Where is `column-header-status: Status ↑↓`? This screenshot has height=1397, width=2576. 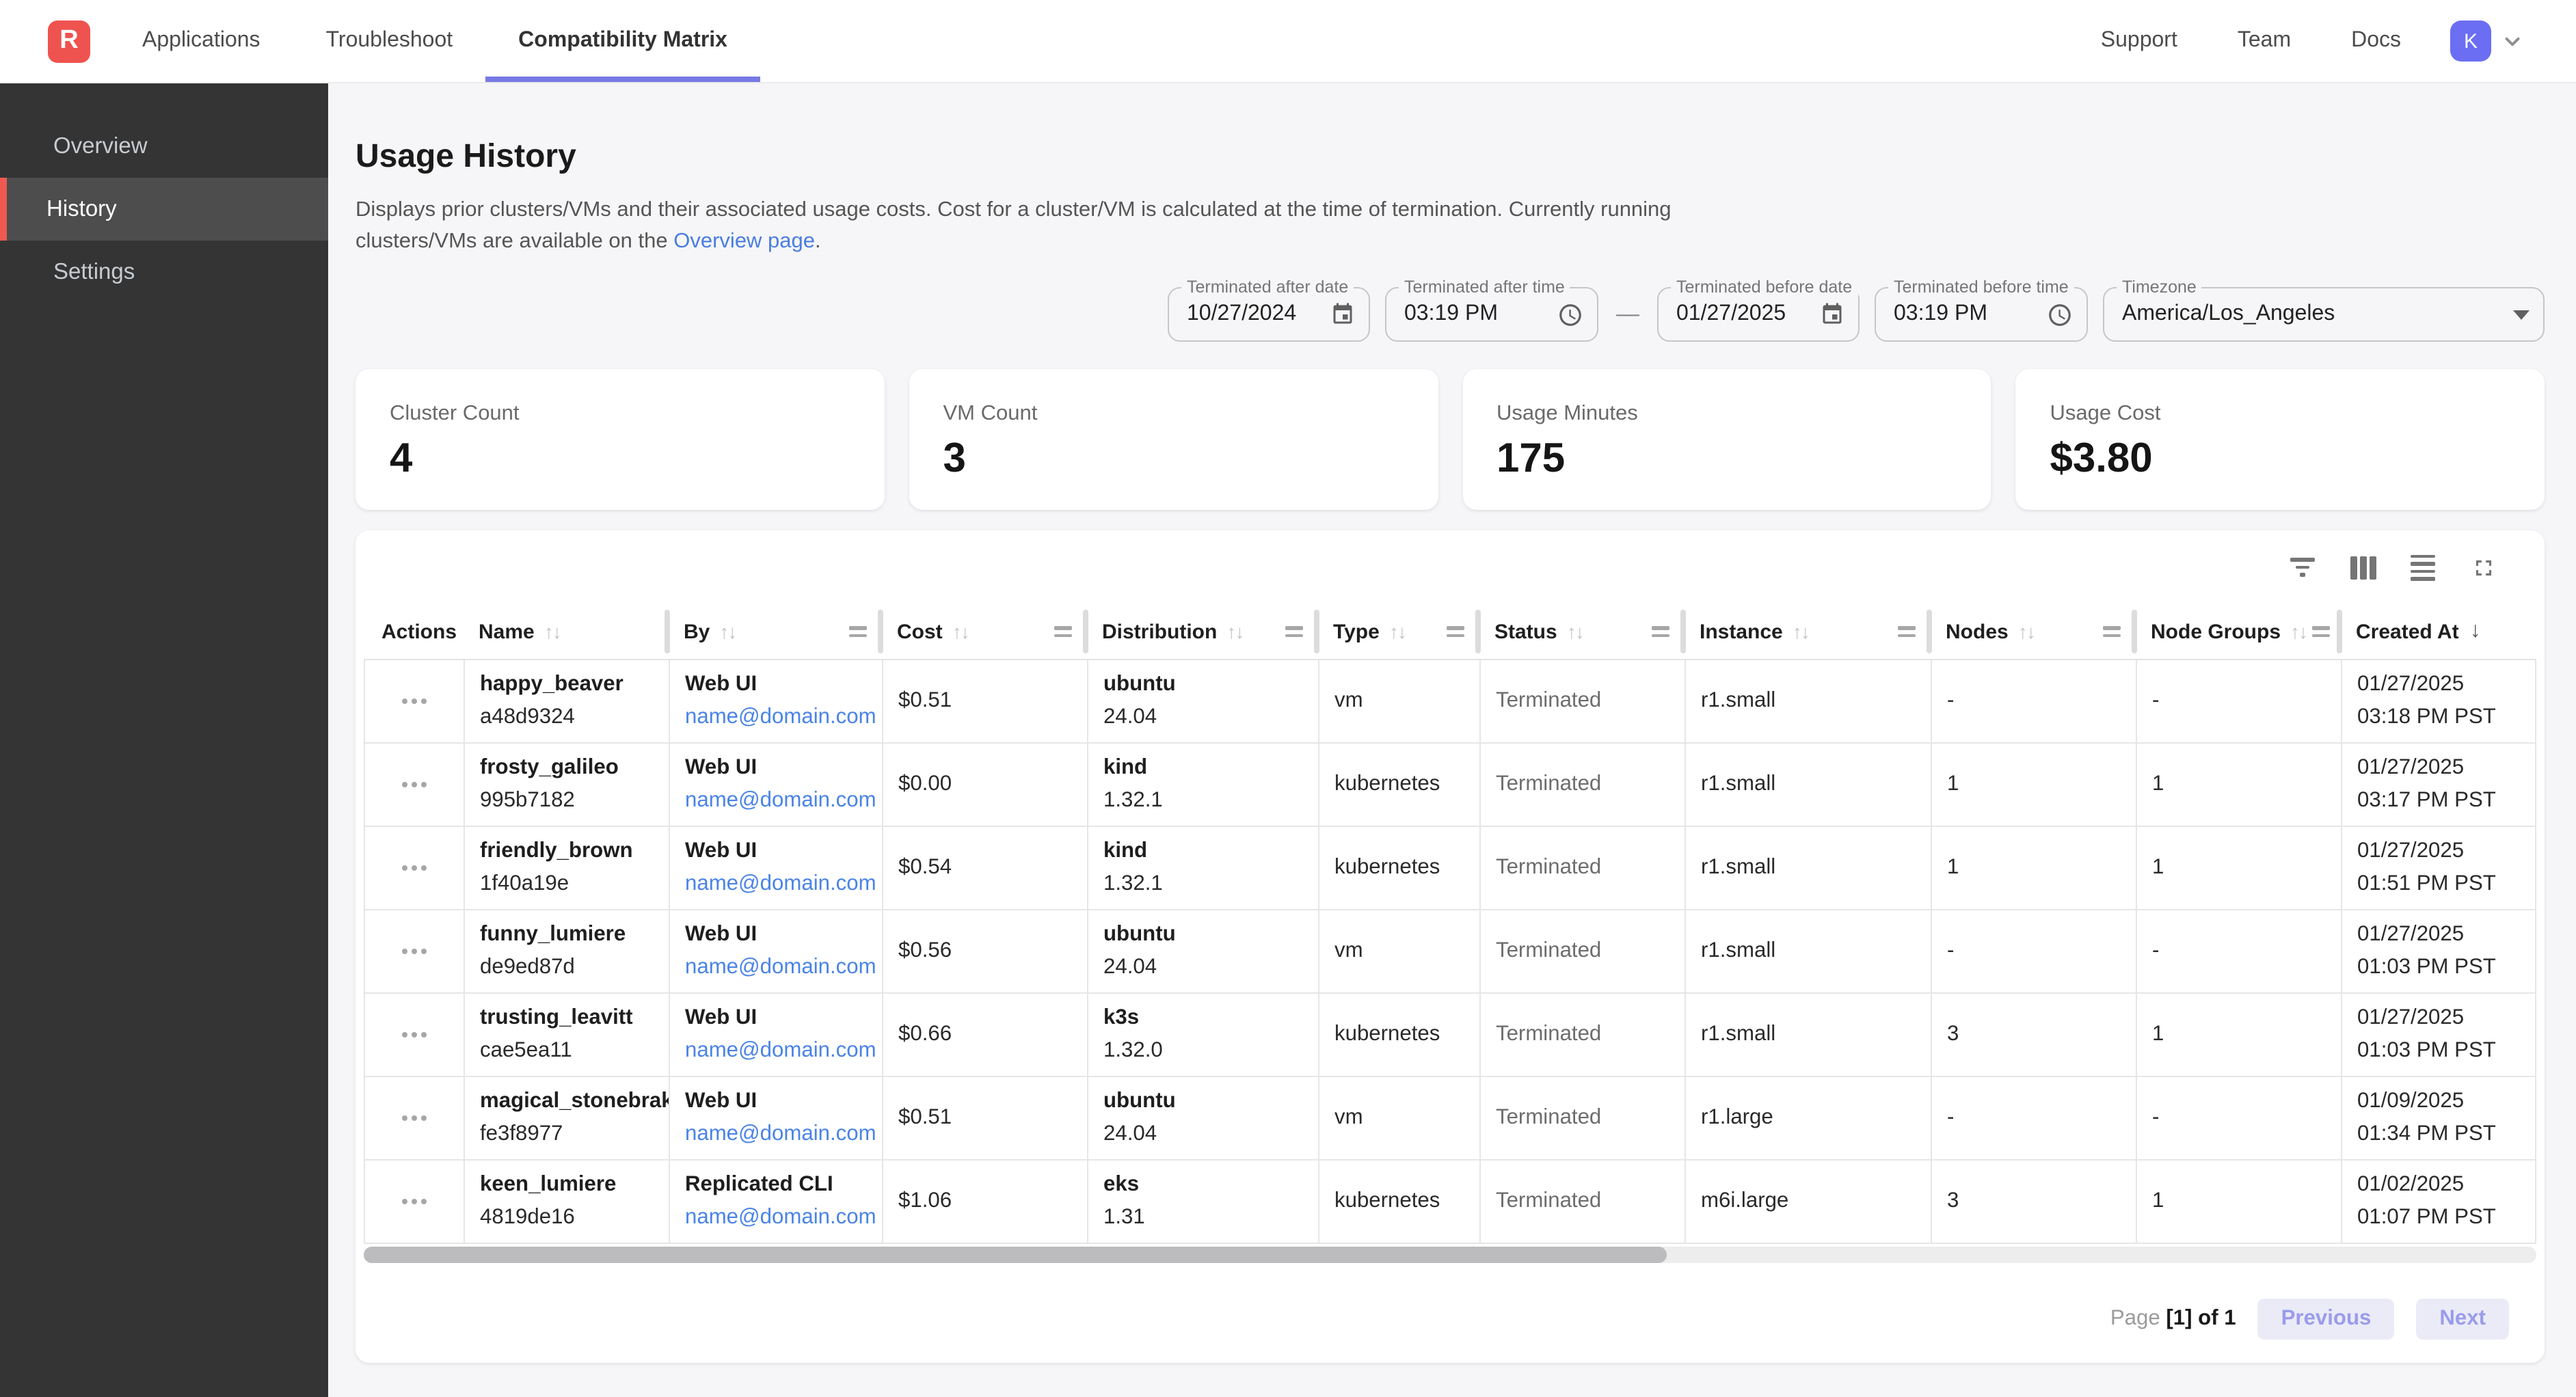 column-header-status: Status ↑↓ is located at coordinates (1583, 631).